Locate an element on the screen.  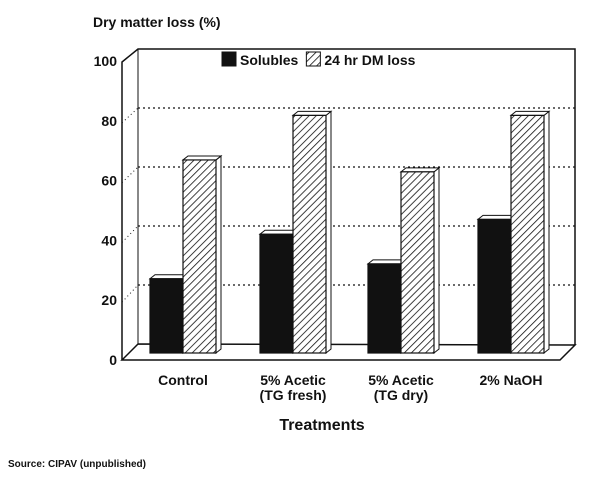
y-axis-ticks: 0 20 40 60 80 100 is located at coordinates (106, 210).